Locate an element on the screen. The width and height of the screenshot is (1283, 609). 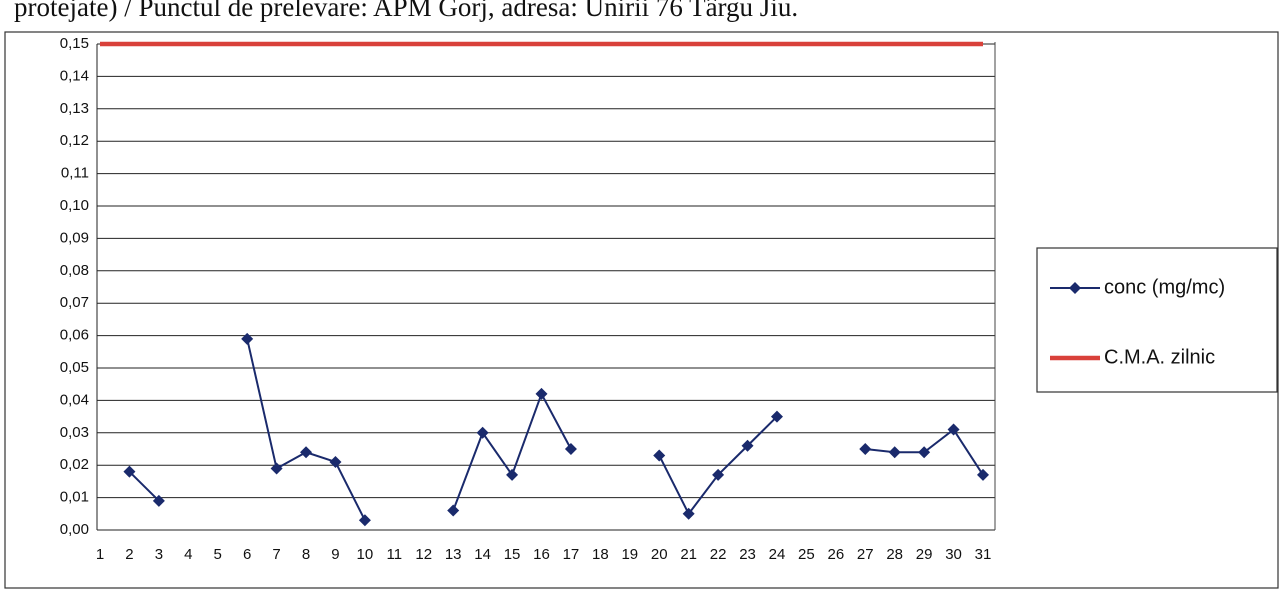
y-tick-label: 0,05 is located at coordinates (74, 367).